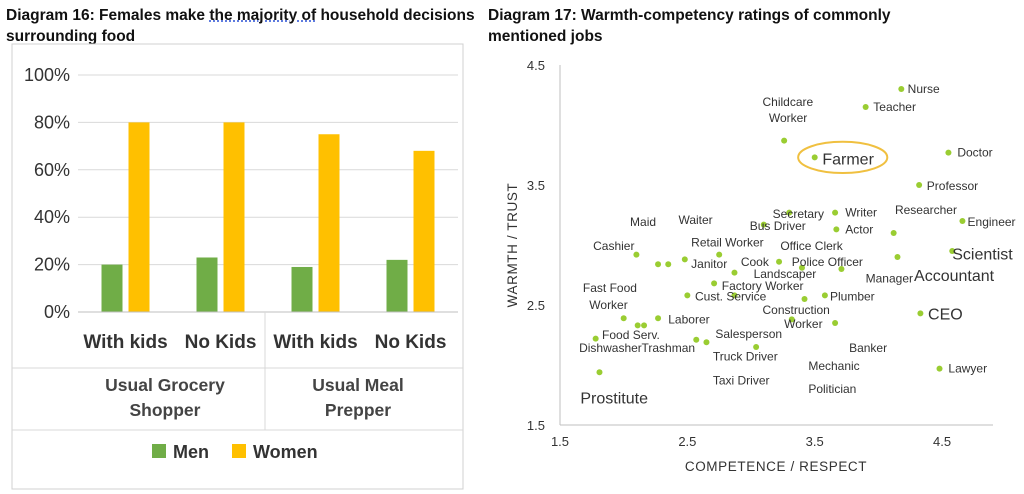  Describe the element at coordinates (748, 334) in the screenshot. I see `chart-17-job-label: Salesperson` at that location.